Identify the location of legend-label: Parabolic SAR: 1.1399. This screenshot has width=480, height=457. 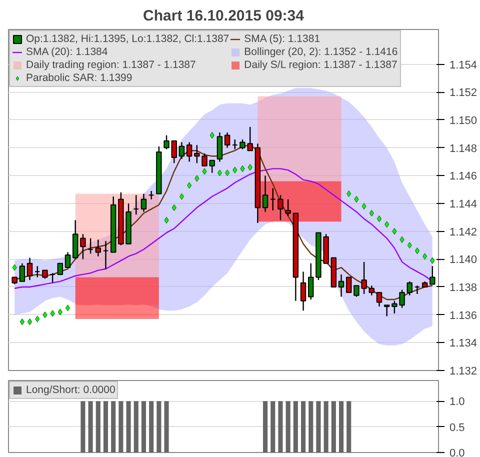
(79, 78).